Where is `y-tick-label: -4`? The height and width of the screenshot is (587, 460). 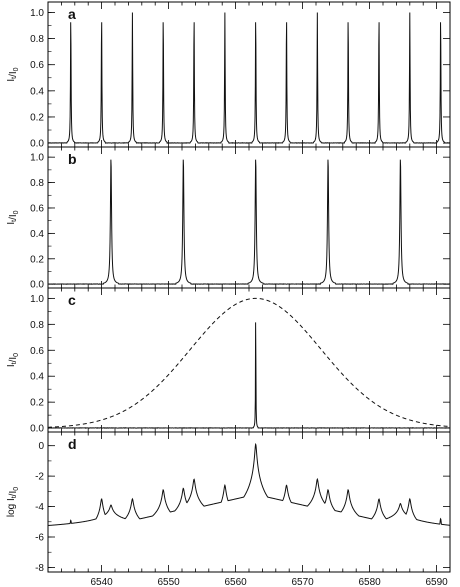 y-tick-label: -4 is located at coordinates (39, 507).